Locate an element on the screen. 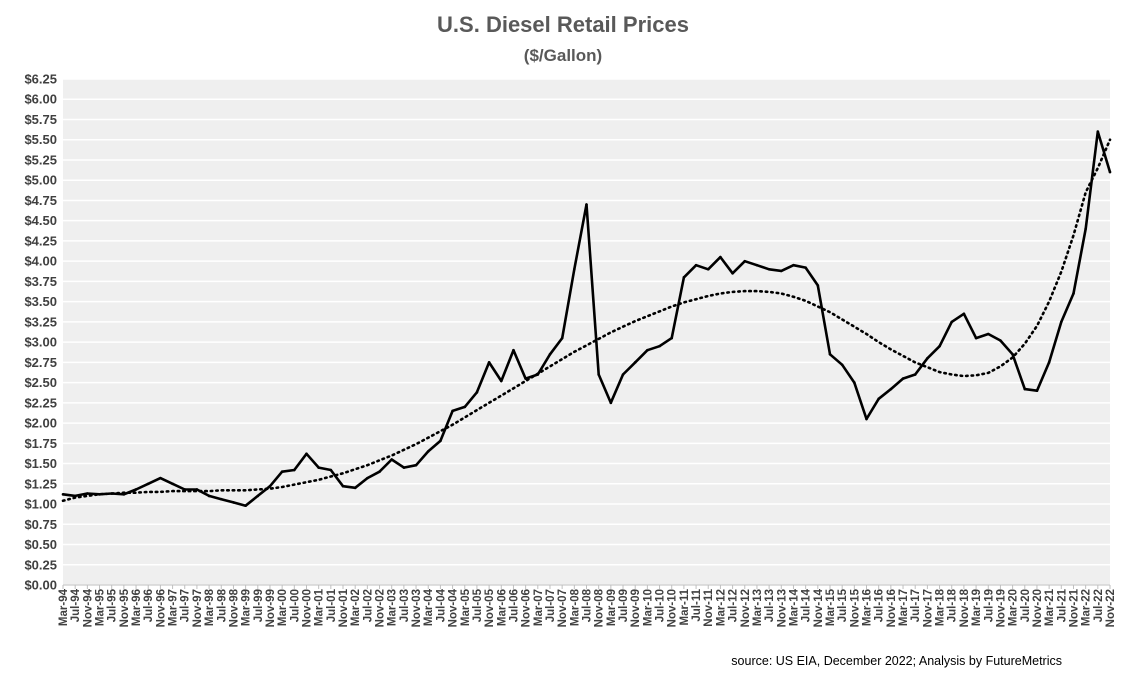 The width and height of the screenshot is (1126, 688). x-tick-label: Jul-05 is located at coordinates (478, 605).